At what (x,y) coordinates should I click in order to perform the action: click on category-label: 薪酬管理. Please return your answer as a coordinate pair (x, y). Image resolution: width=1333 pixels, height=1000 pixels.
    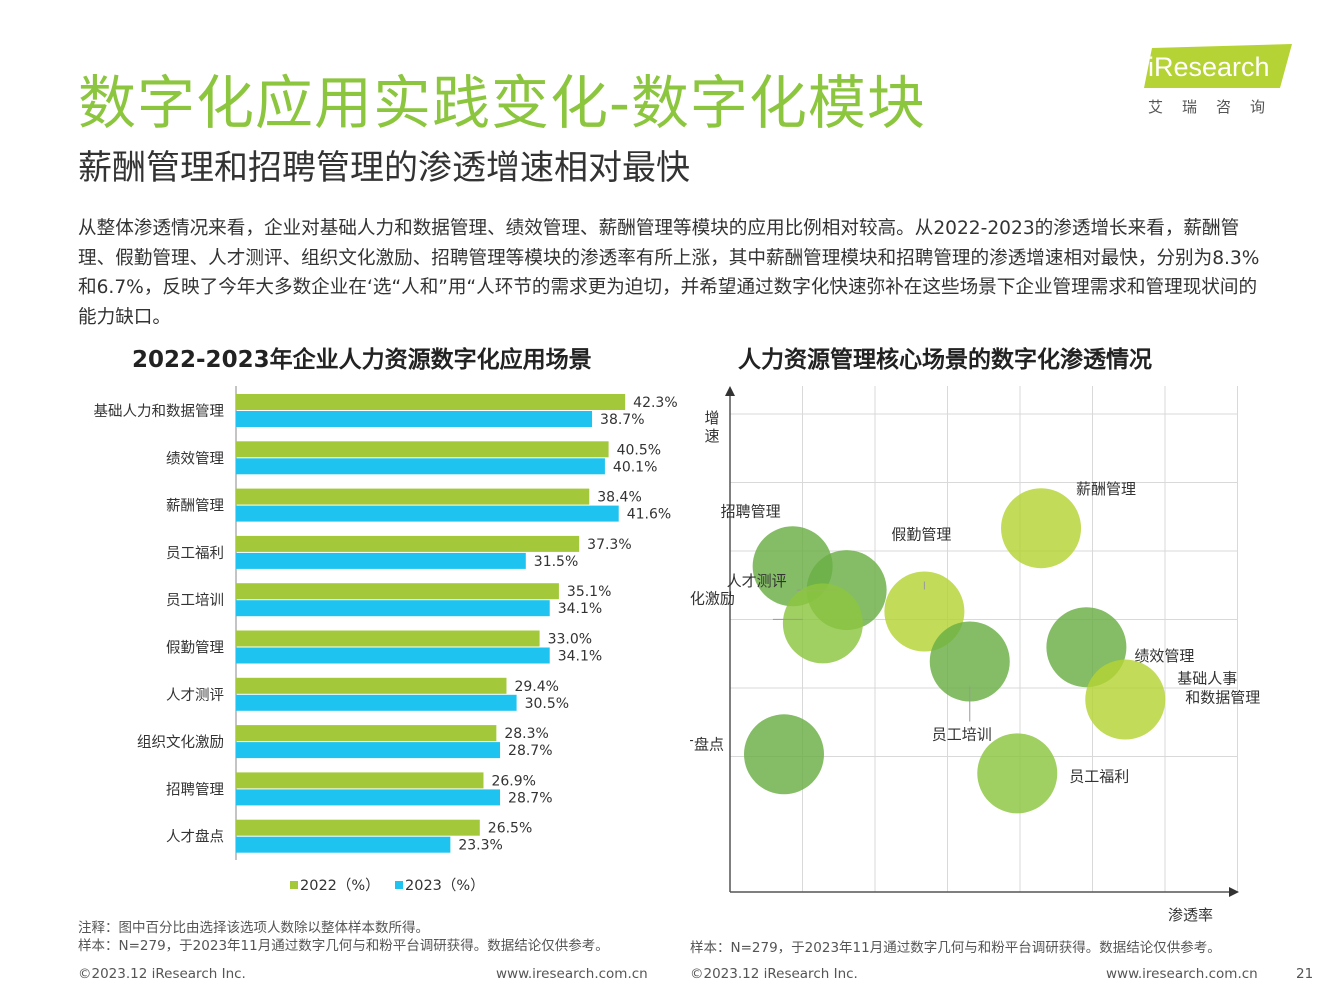
    Looking at the image, I should click on (195, 506).